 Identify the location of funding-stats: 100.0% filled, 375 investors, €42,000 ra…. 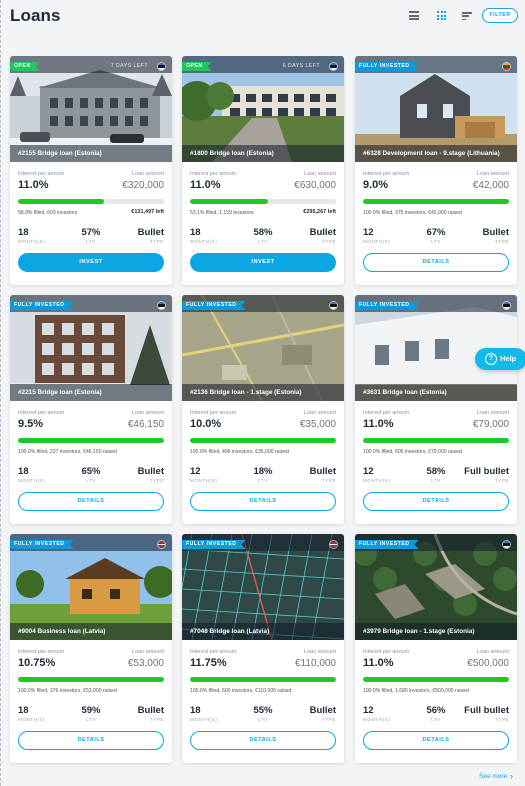
(412, 213).